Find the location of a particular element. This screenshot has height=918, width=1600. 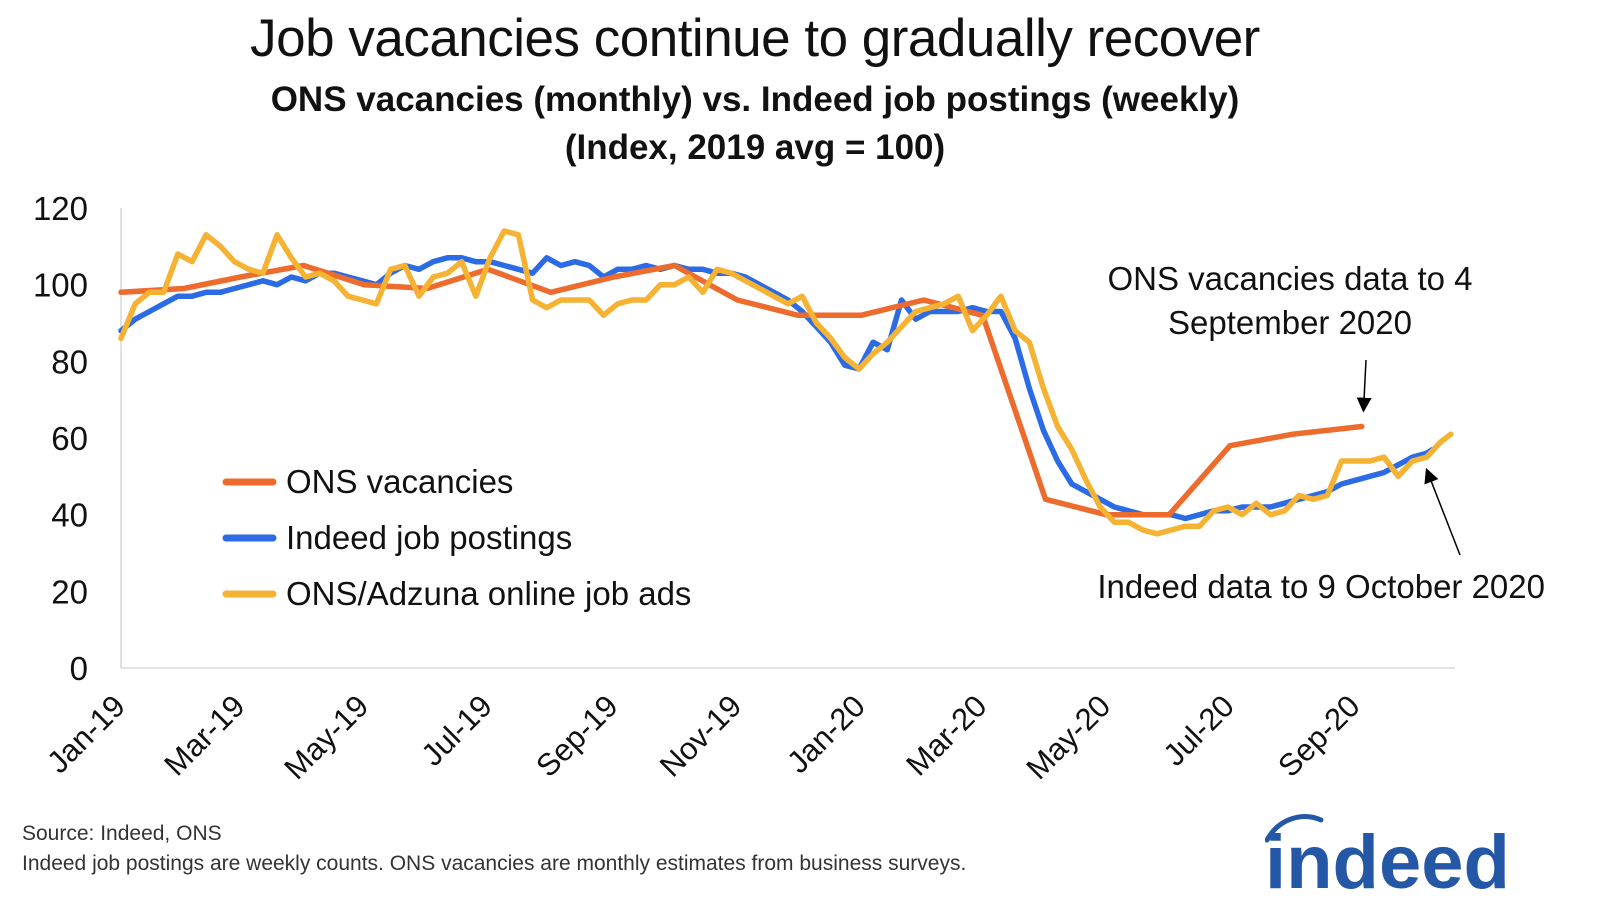

y-tick-label: 60 is located at coordinates (69, 438).